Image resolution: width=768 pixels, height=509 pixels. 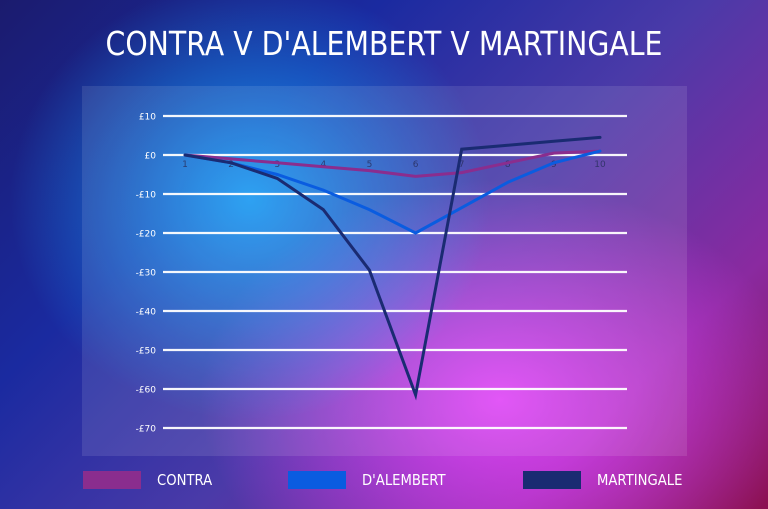 What do you see at coordinates (146, 352) in the screenshot?
I see `y-tick-label: -£50` at bounding box center [146, 352].